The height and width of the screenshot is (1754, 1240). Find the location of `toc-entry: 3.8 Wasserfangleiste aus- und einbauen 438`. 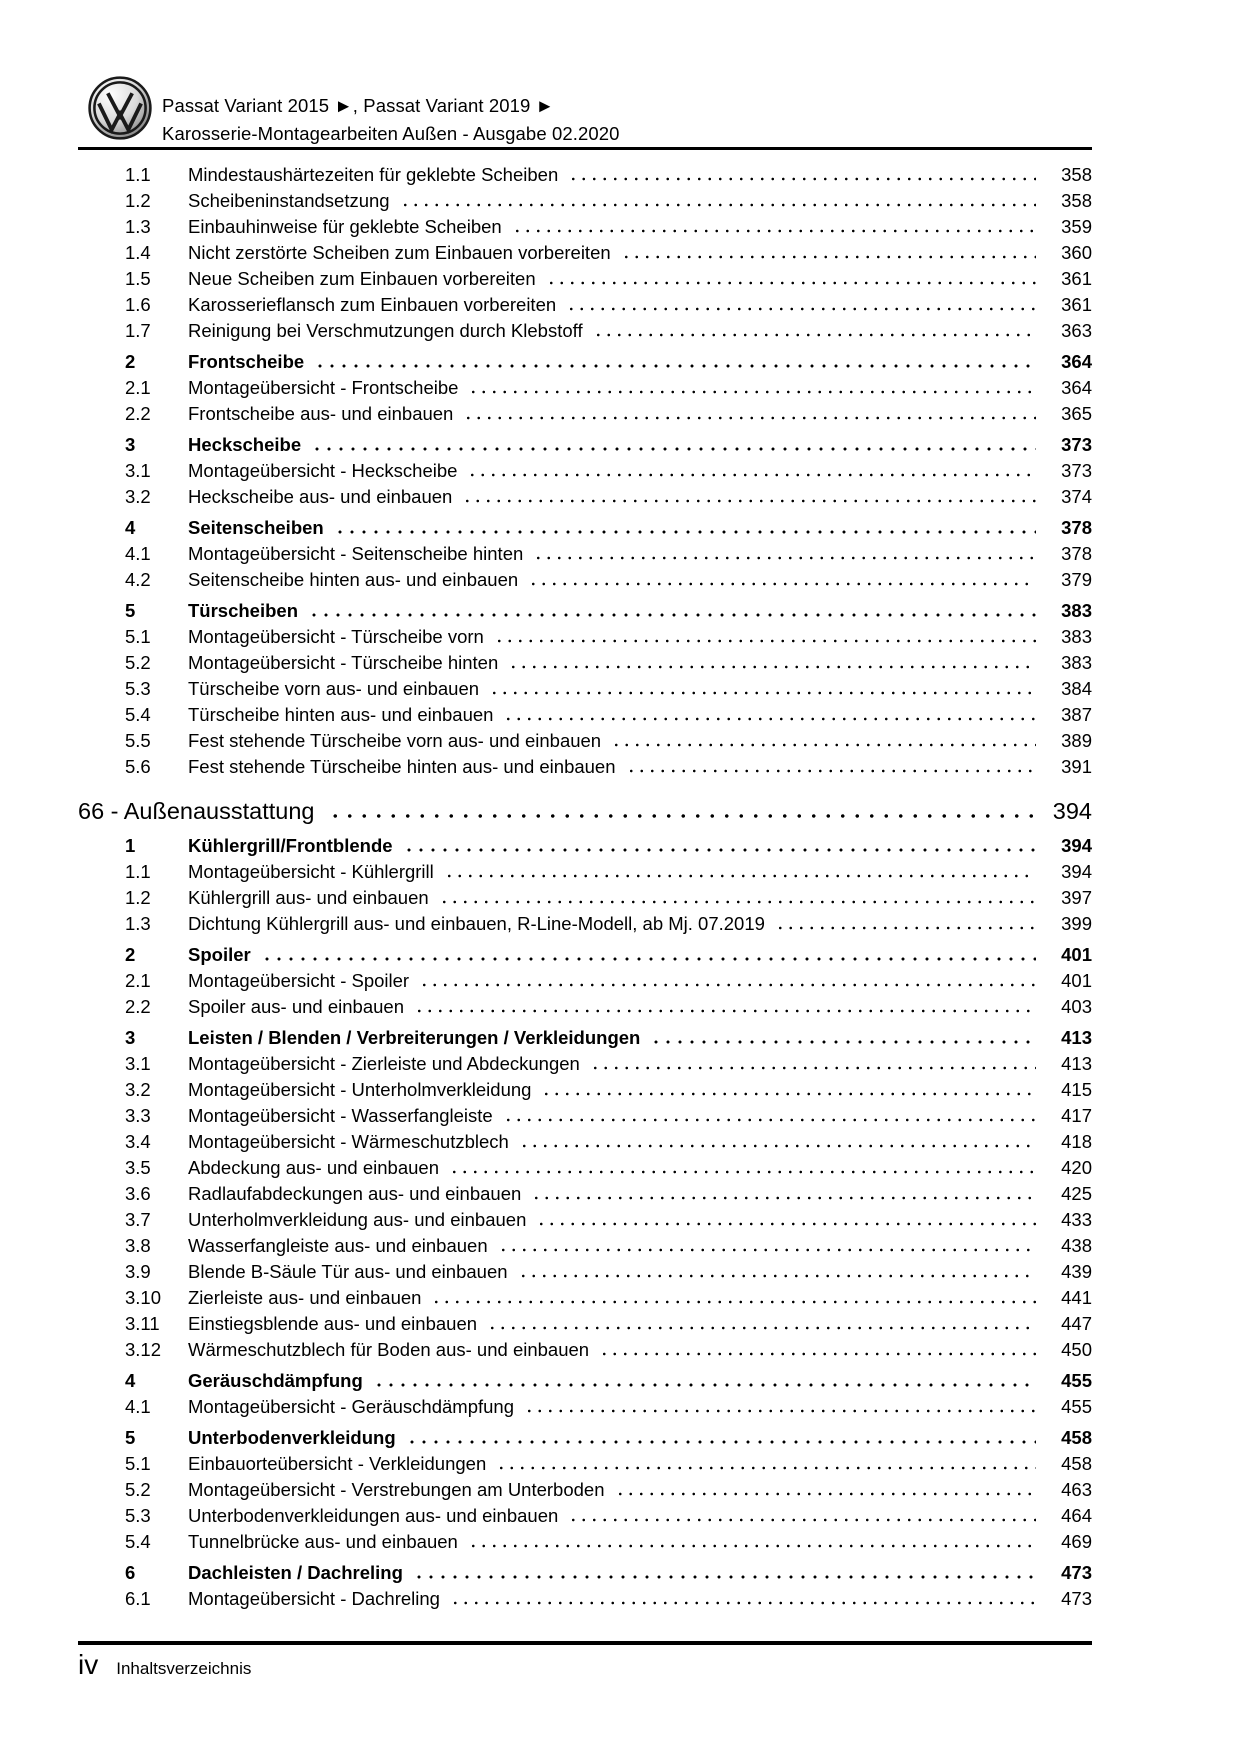

toc-entry: 3.8 Wasserfangleiste aus- und einbauen 438 is located at coordinates (585, 1246).